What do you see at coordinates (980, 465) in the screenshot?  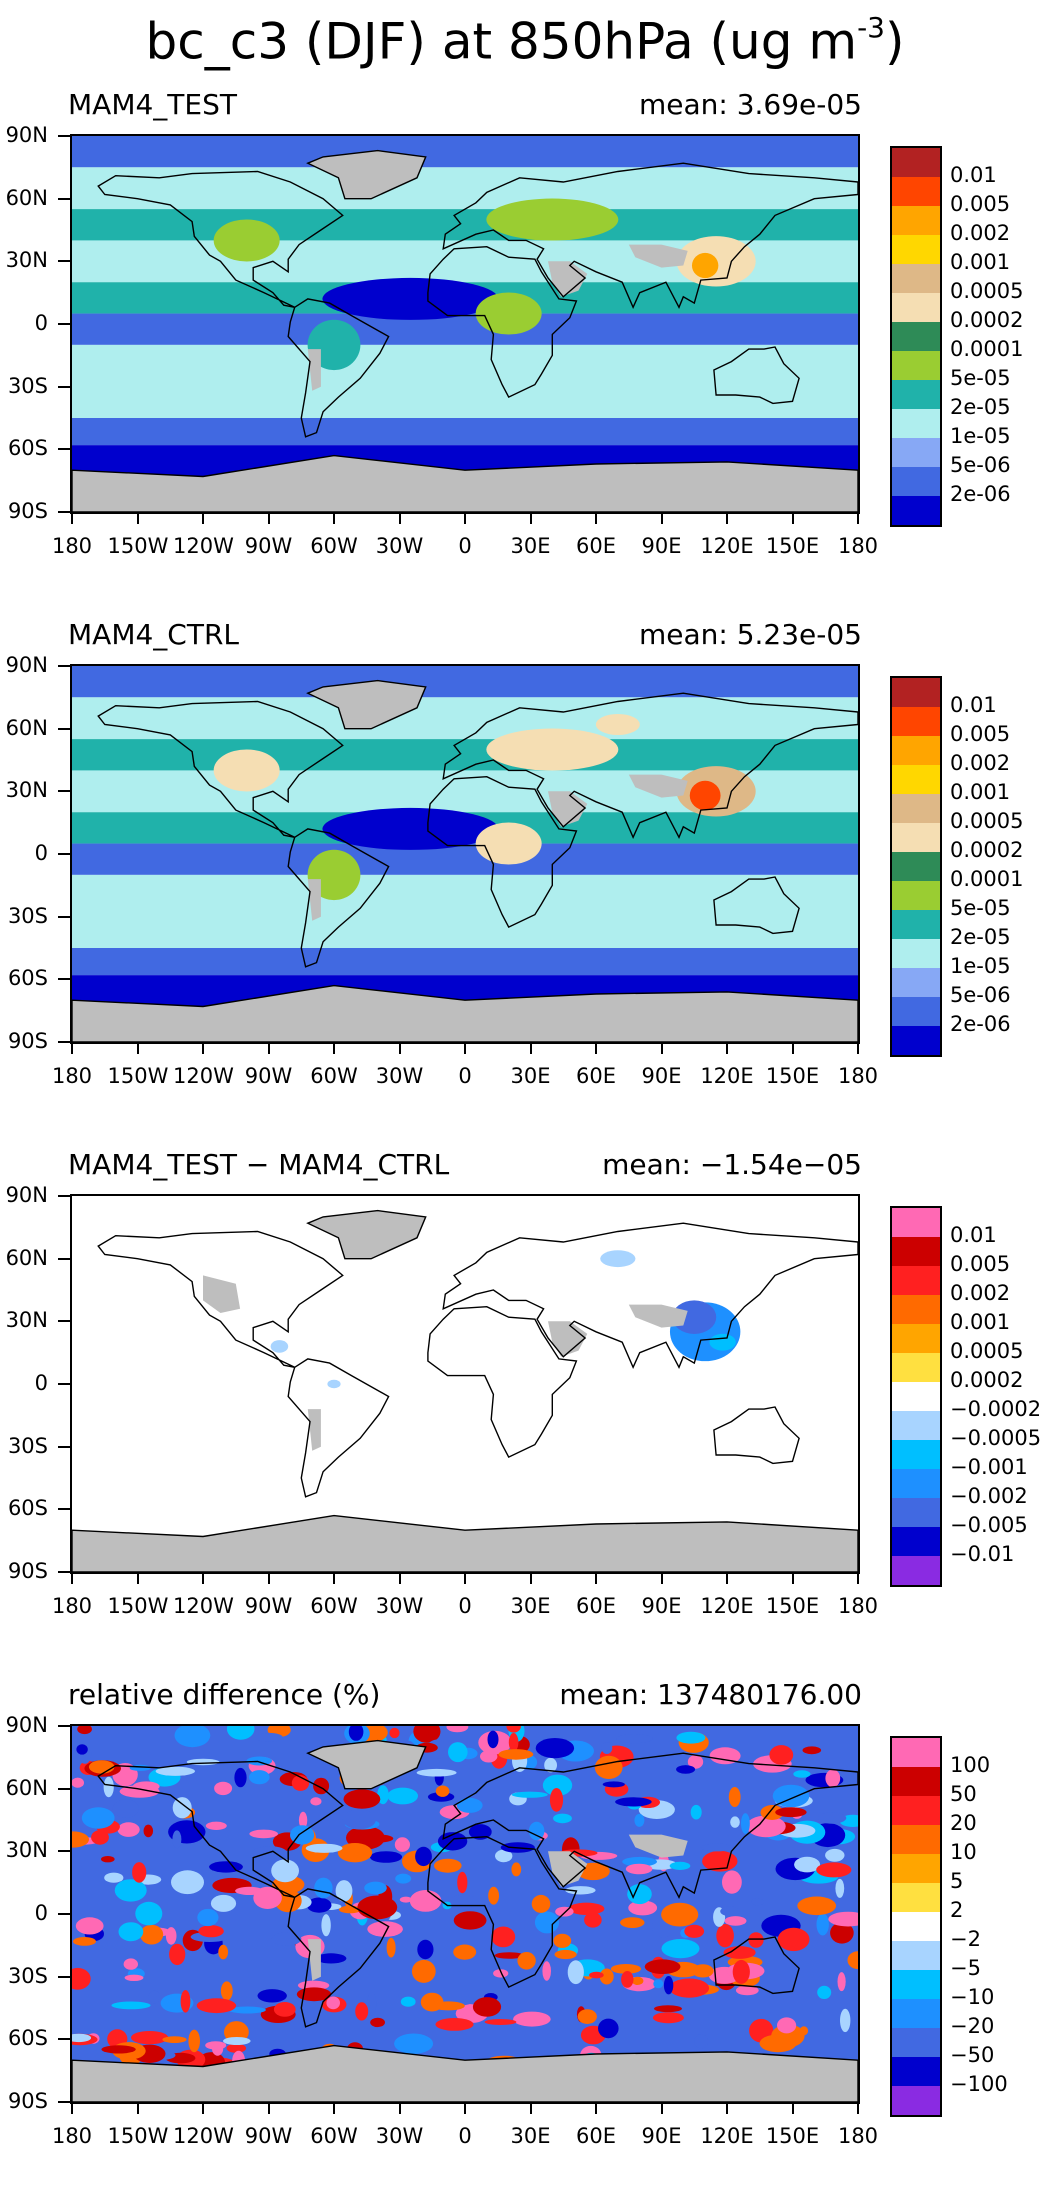 I see `colorbar-label: 5e-06` at bounding box center [980, 465].